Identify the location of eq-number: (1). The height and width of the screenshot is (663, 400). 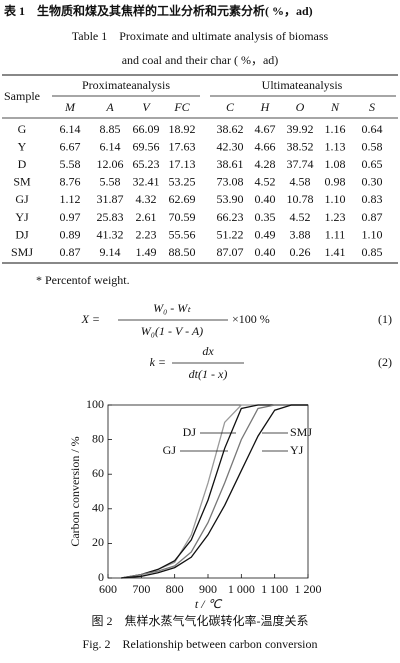
(385, 319).